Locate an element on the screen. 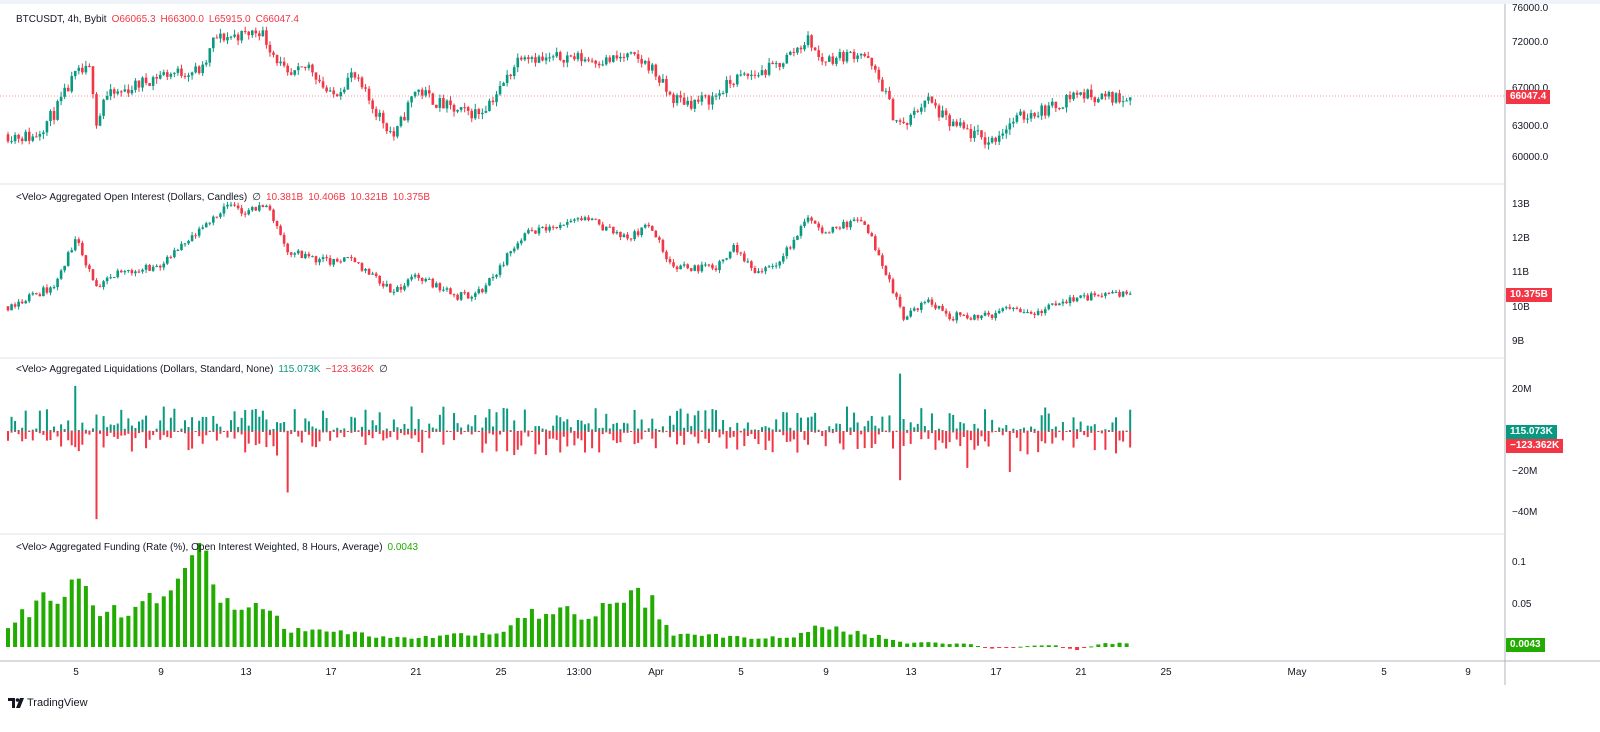 Image resolution: width=1600 pixels, height=732 pixels. price-tick: 72000.0 is located at coordinates (1530, 42).